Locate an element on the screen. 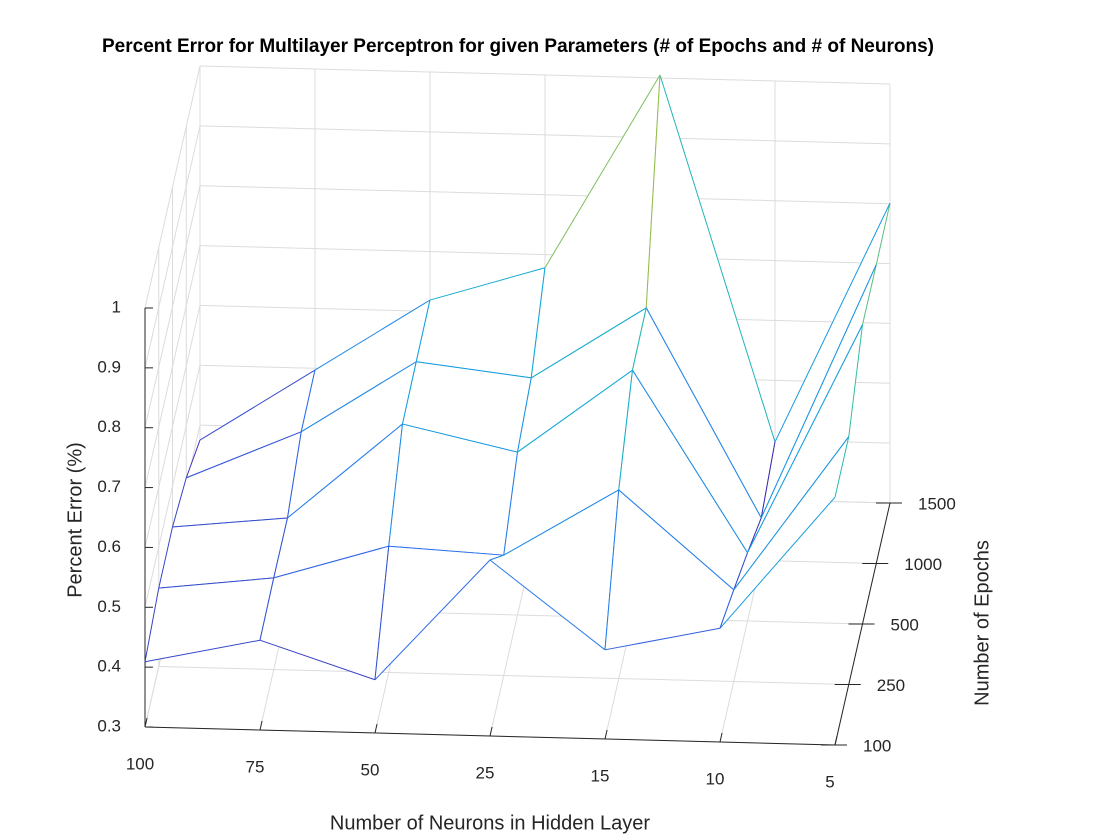 The image size is (1120, 840). z-tick-label: 0.9 is located at coordinates (109, 366).